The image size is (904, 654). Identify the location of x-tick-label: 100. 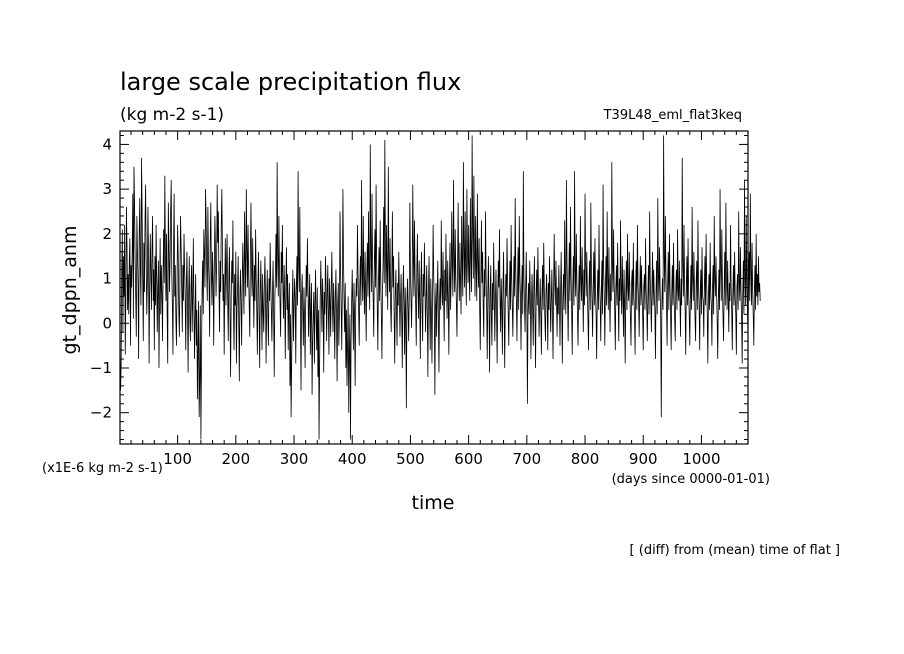
(177, 459).